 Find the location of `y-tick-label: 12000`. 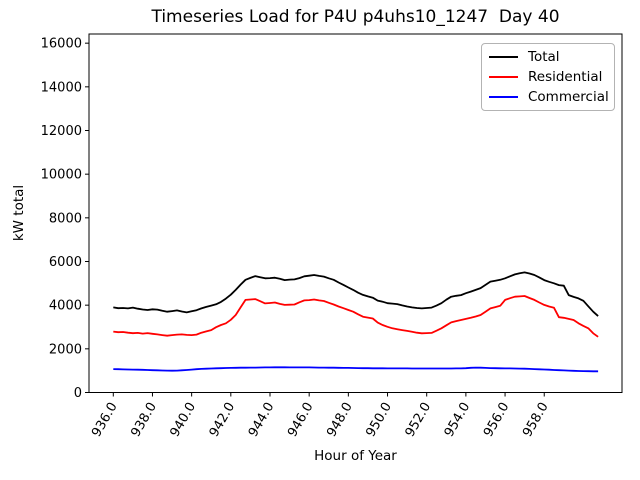

y-tick-label: 12000 is located at coordinates (61, 131).